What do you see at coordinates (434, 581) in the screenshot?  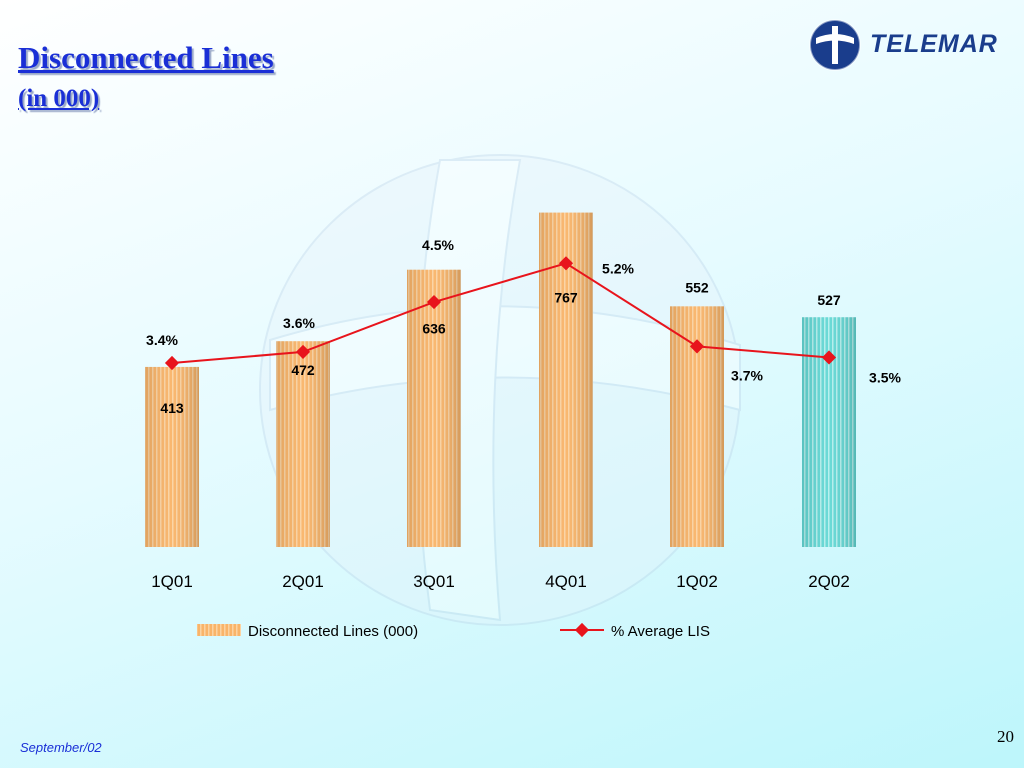 I see `x-tick-label: 3Q01` at bounding box center [434, 581].